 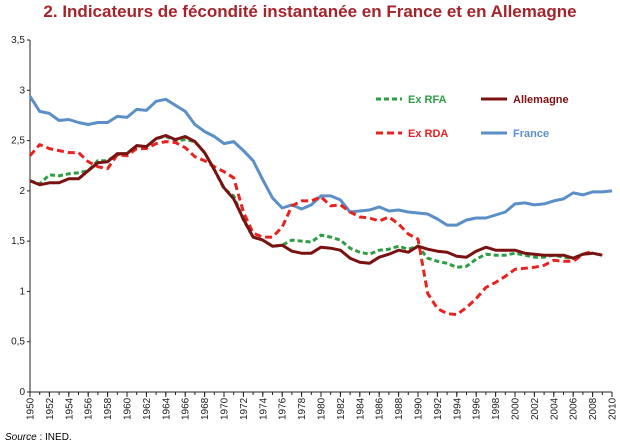 What do you see at coordinates (472, 117) in the screenshot?
I see `legend: France Ex RFA Ex RDA Allemagne` at bounding box center [472, 117].